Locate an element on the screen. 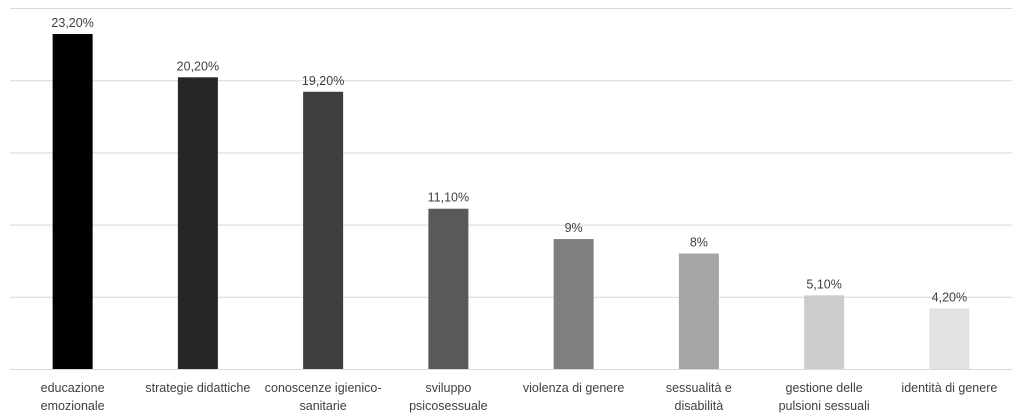 The image size is (1016, 416). category-label-3-line-0: sviluppo is located at coordinates (448, 388).